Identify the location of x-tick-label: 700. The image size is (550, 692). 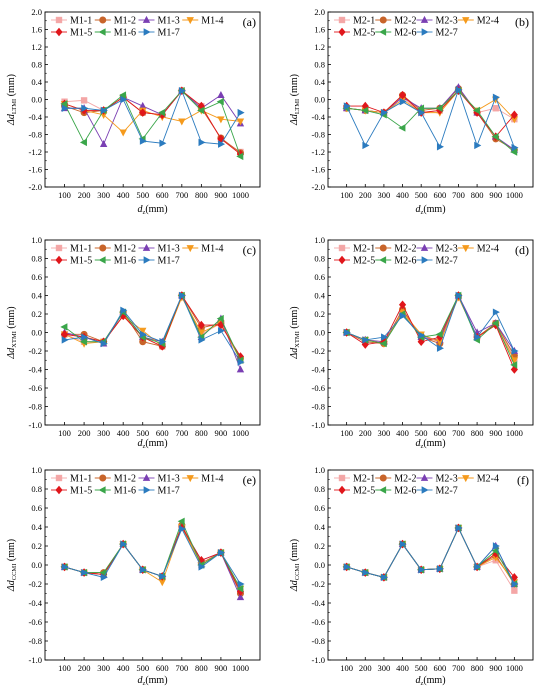
(181, 668).